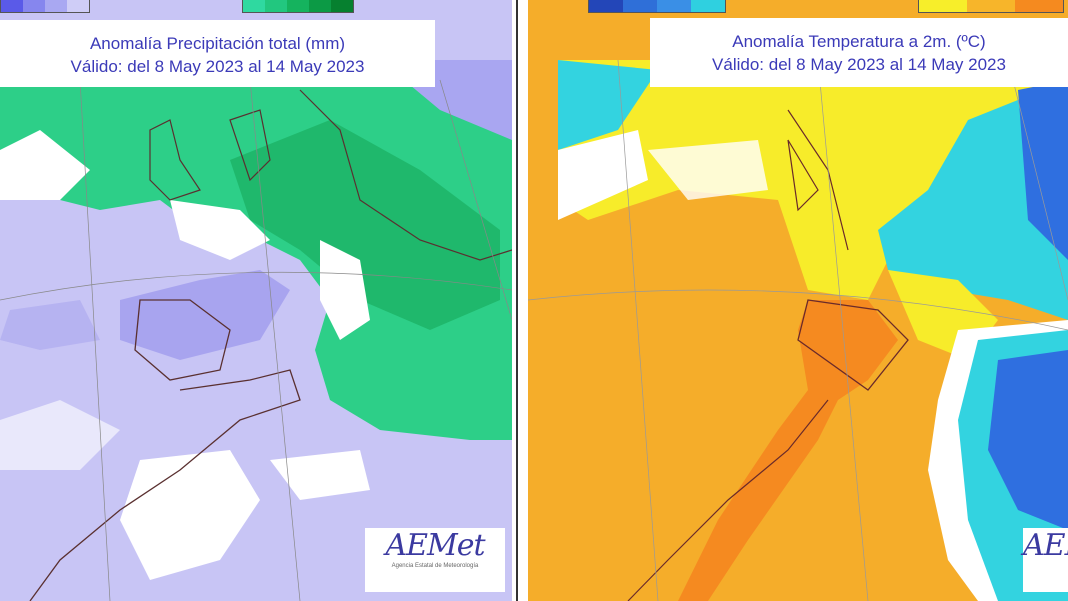 The image size is (1068, 601). I want to click on temperature-legend-warm, so click(991, 6).